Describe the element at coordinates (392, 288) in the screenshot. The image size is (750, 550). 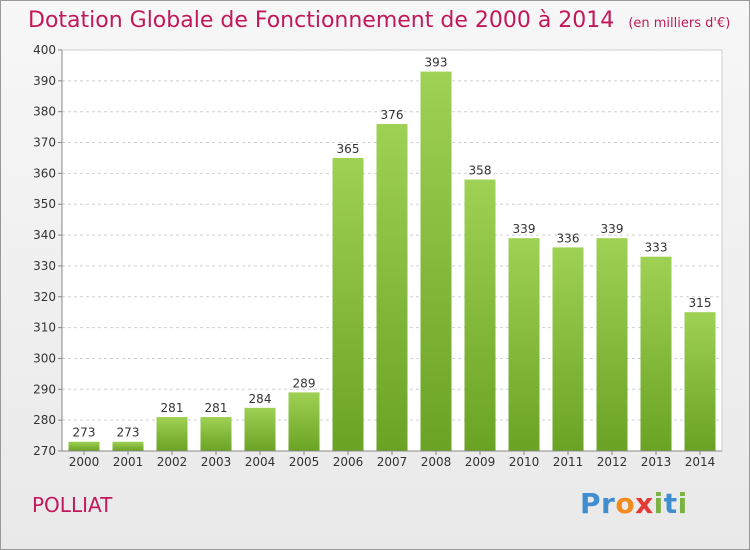
I see `bar-2007` at that location.